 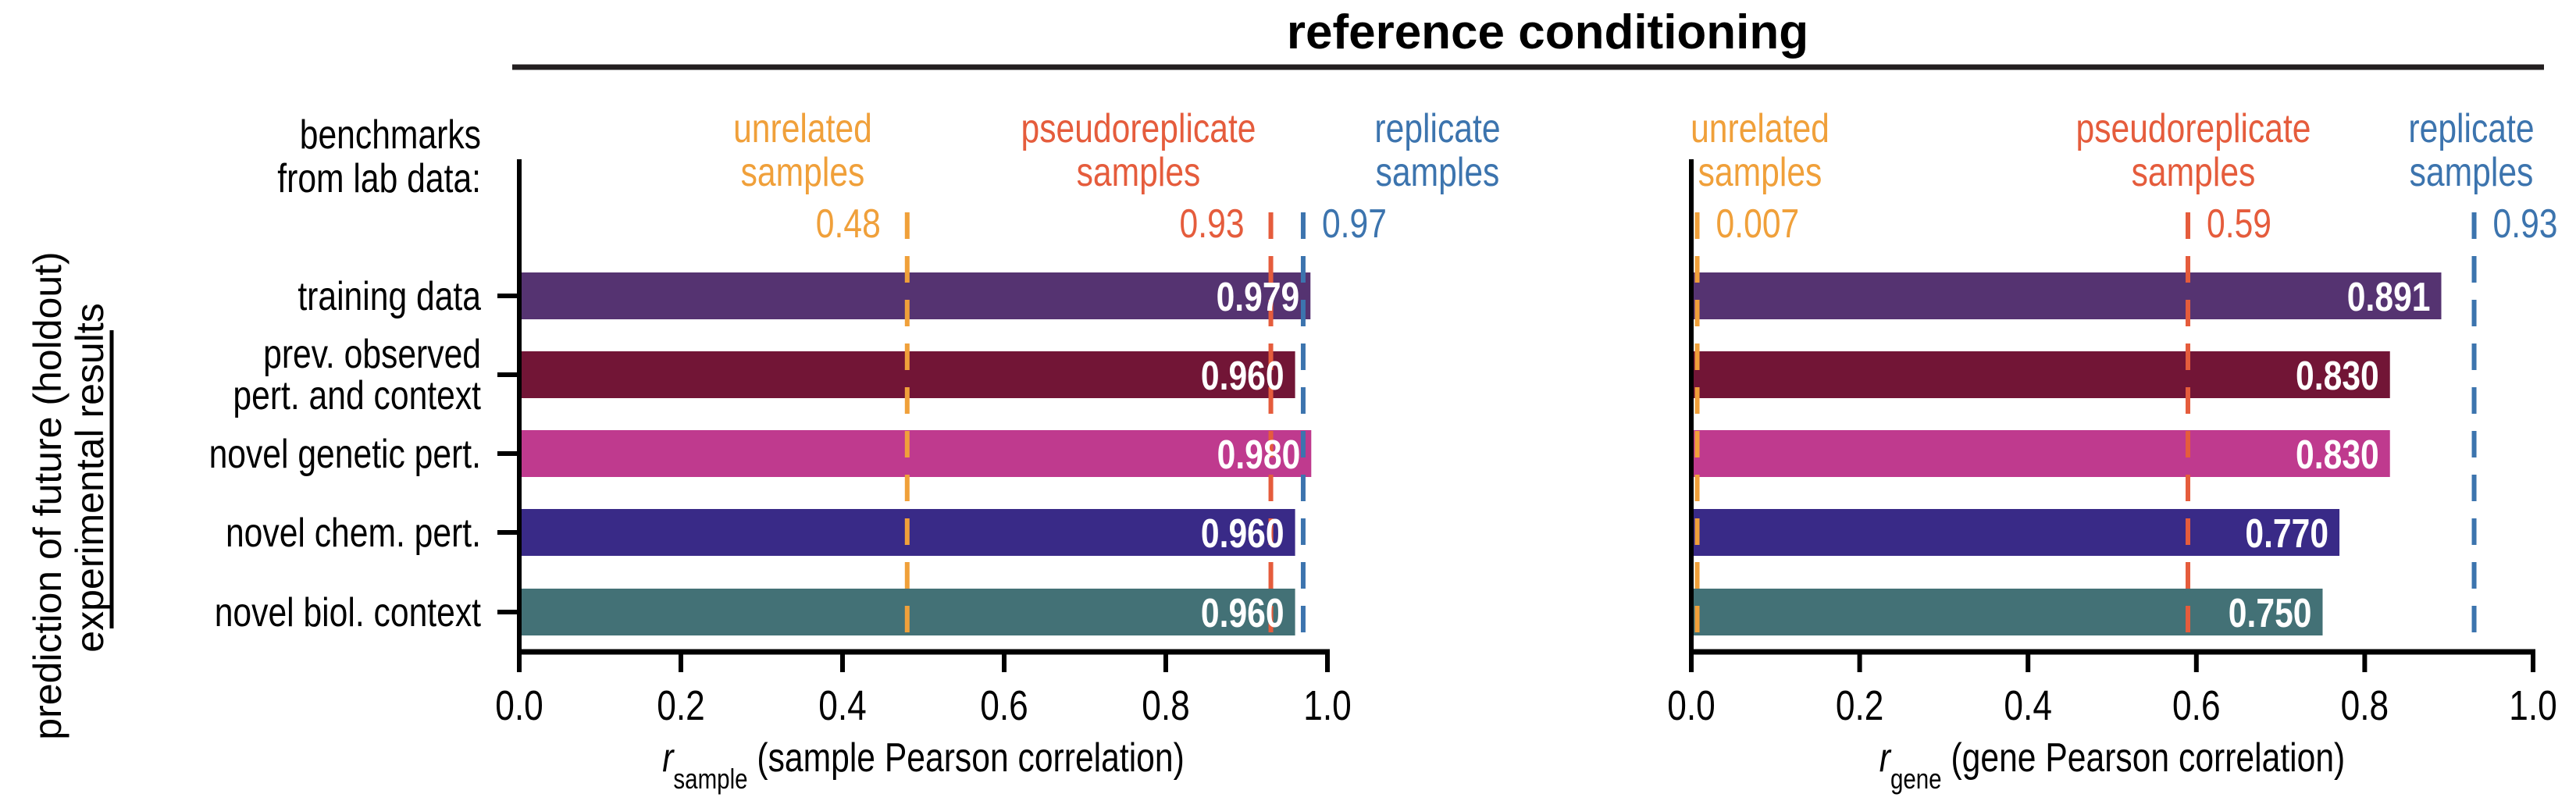 I want to click on category-label: pert. and context, so click(x=357, y=395).